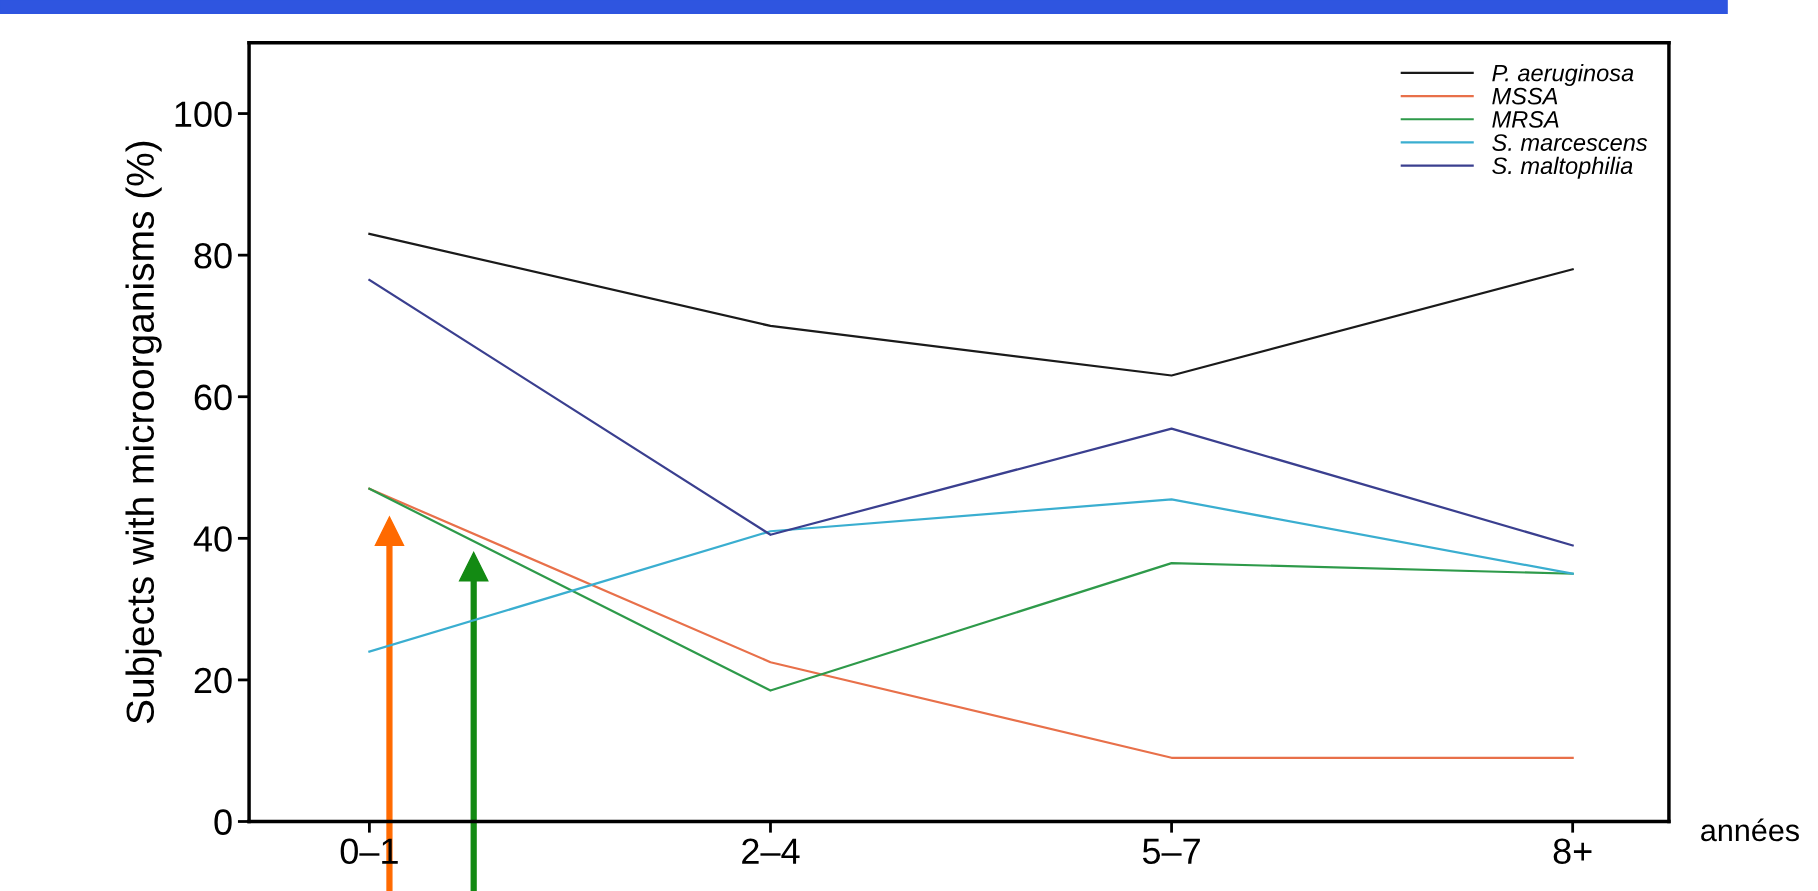 The height and width of the screenshot is (891, 1818). What do you see at coordinates (771, 851) in the screenshot?
I see `x-tick-label: 2–4` at bounding box center [771, 851].